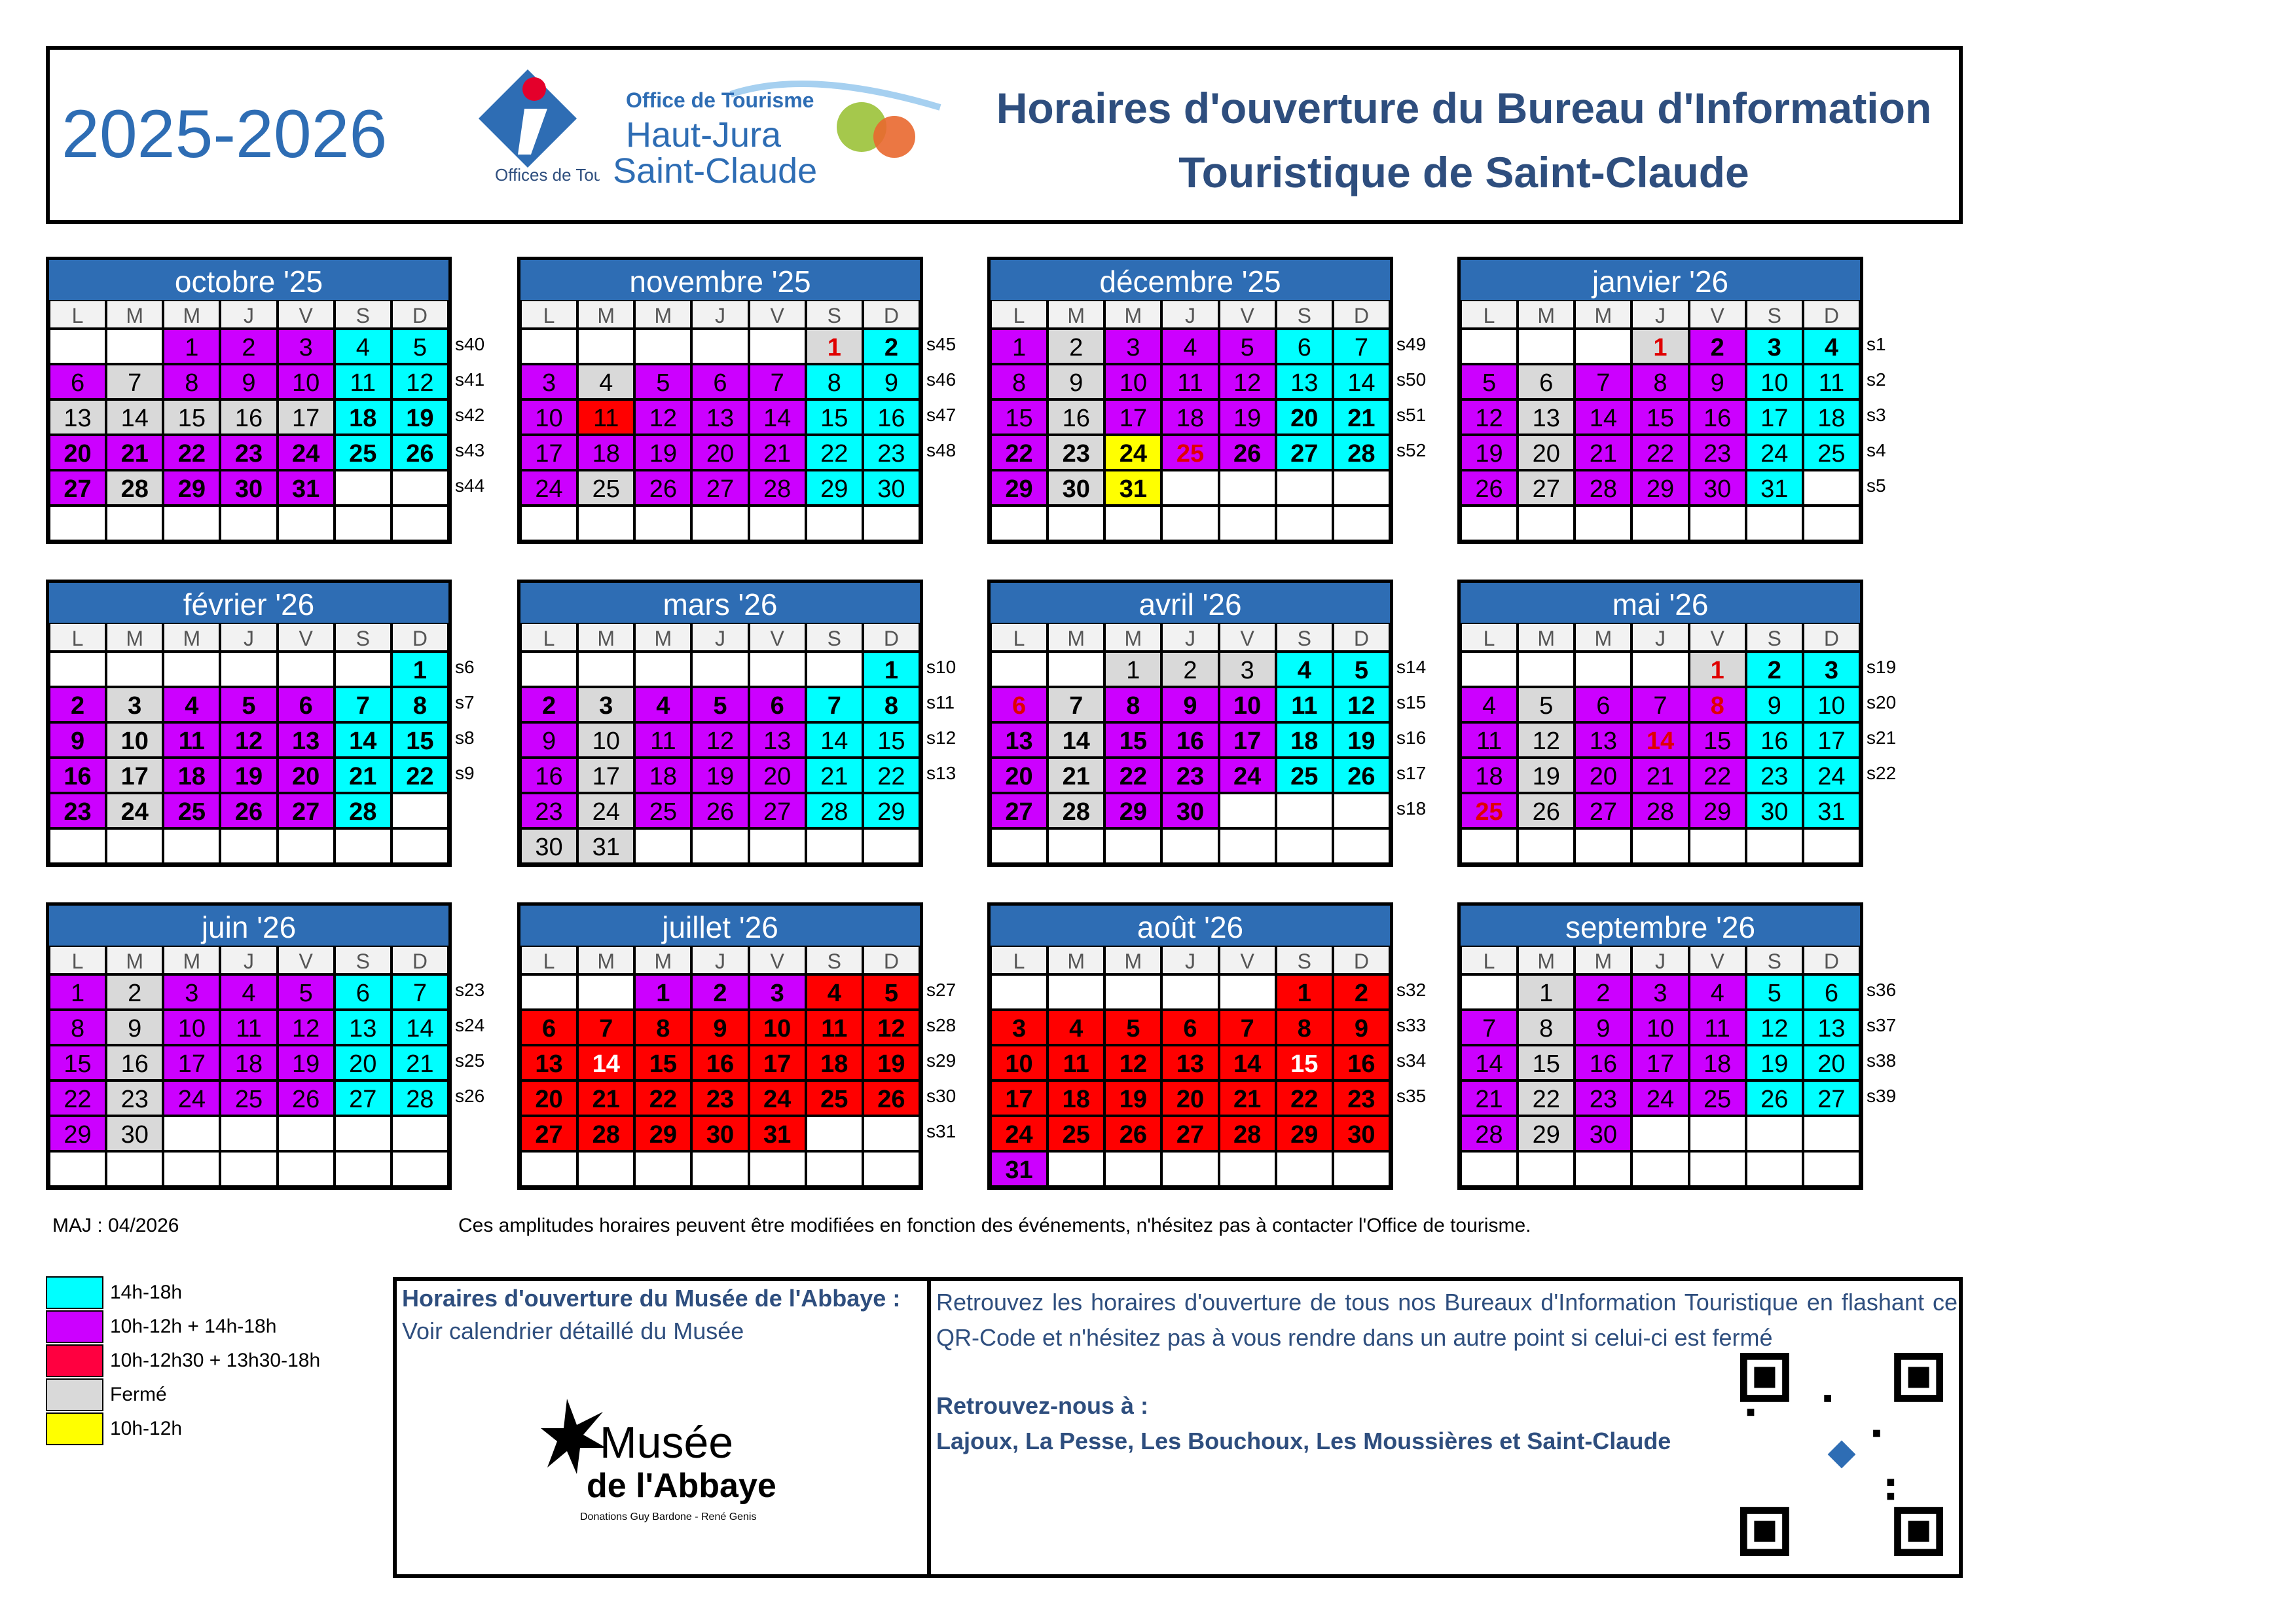  Describe the element at coordinates (1603, 452) in the screenshot. I see `day-cell: 21` at that location.